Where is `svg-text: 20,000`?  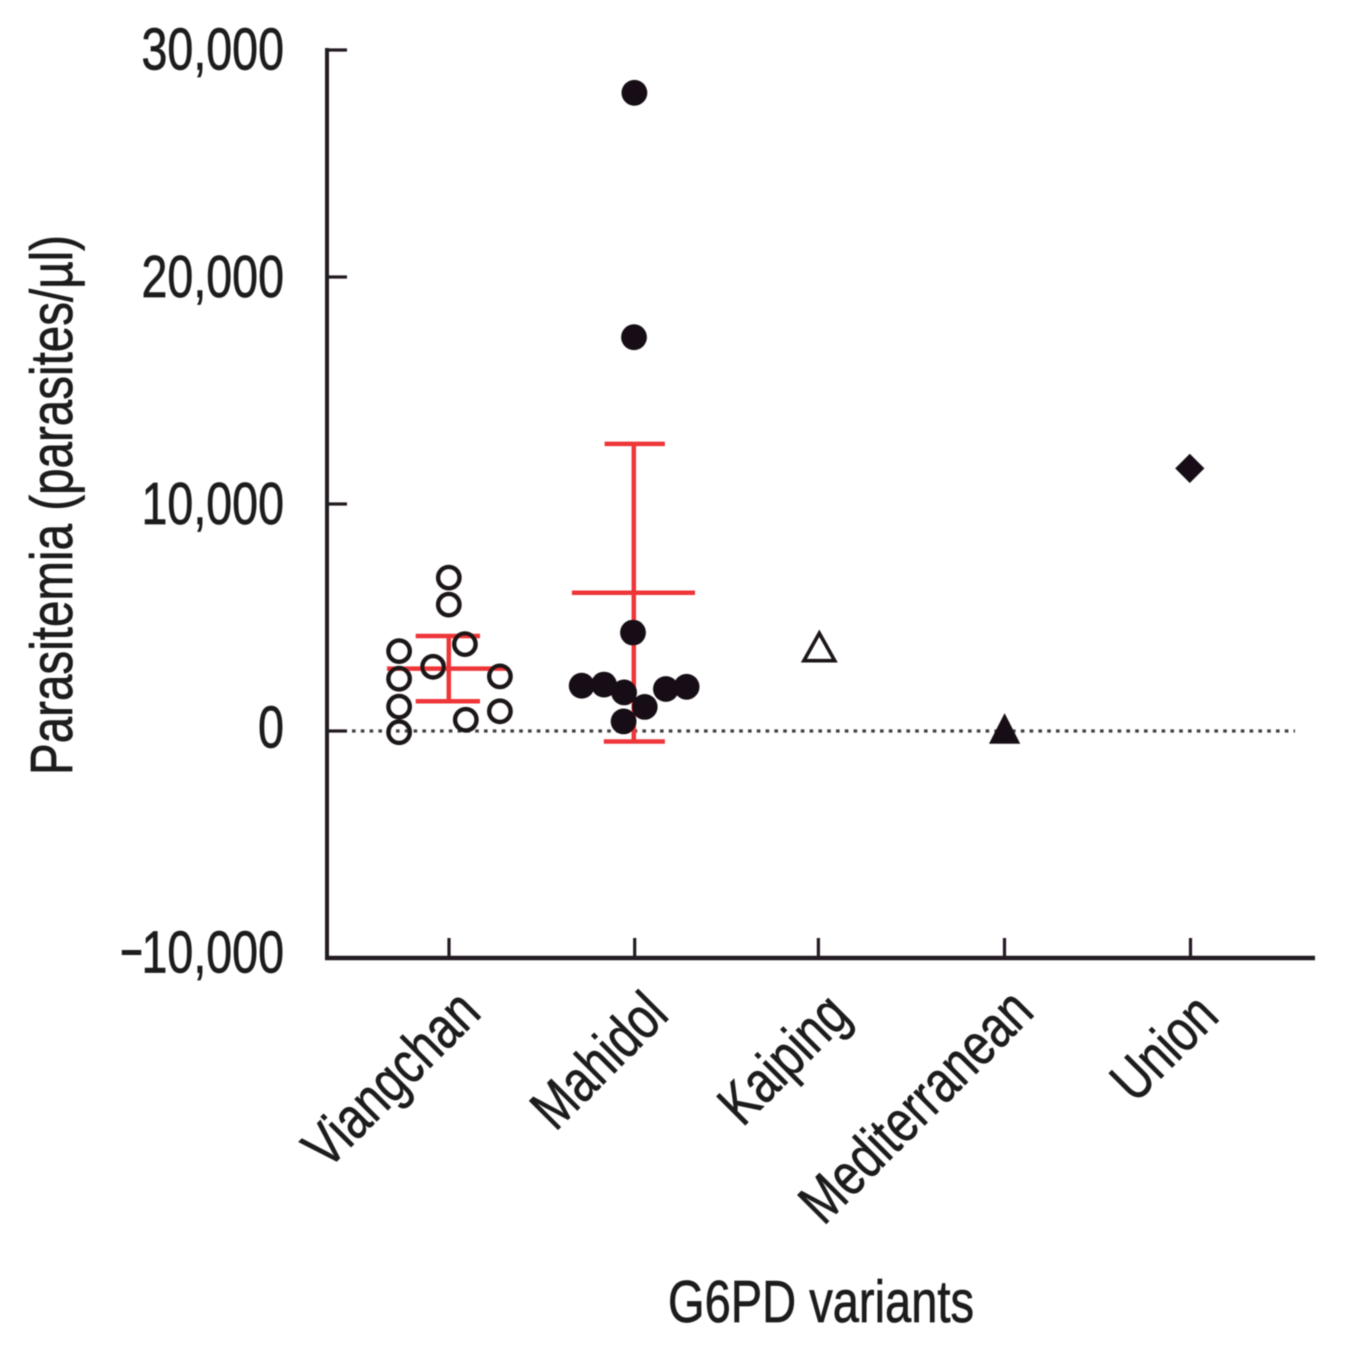 svg-text: 20,000 is located at coordinates (213, 277).